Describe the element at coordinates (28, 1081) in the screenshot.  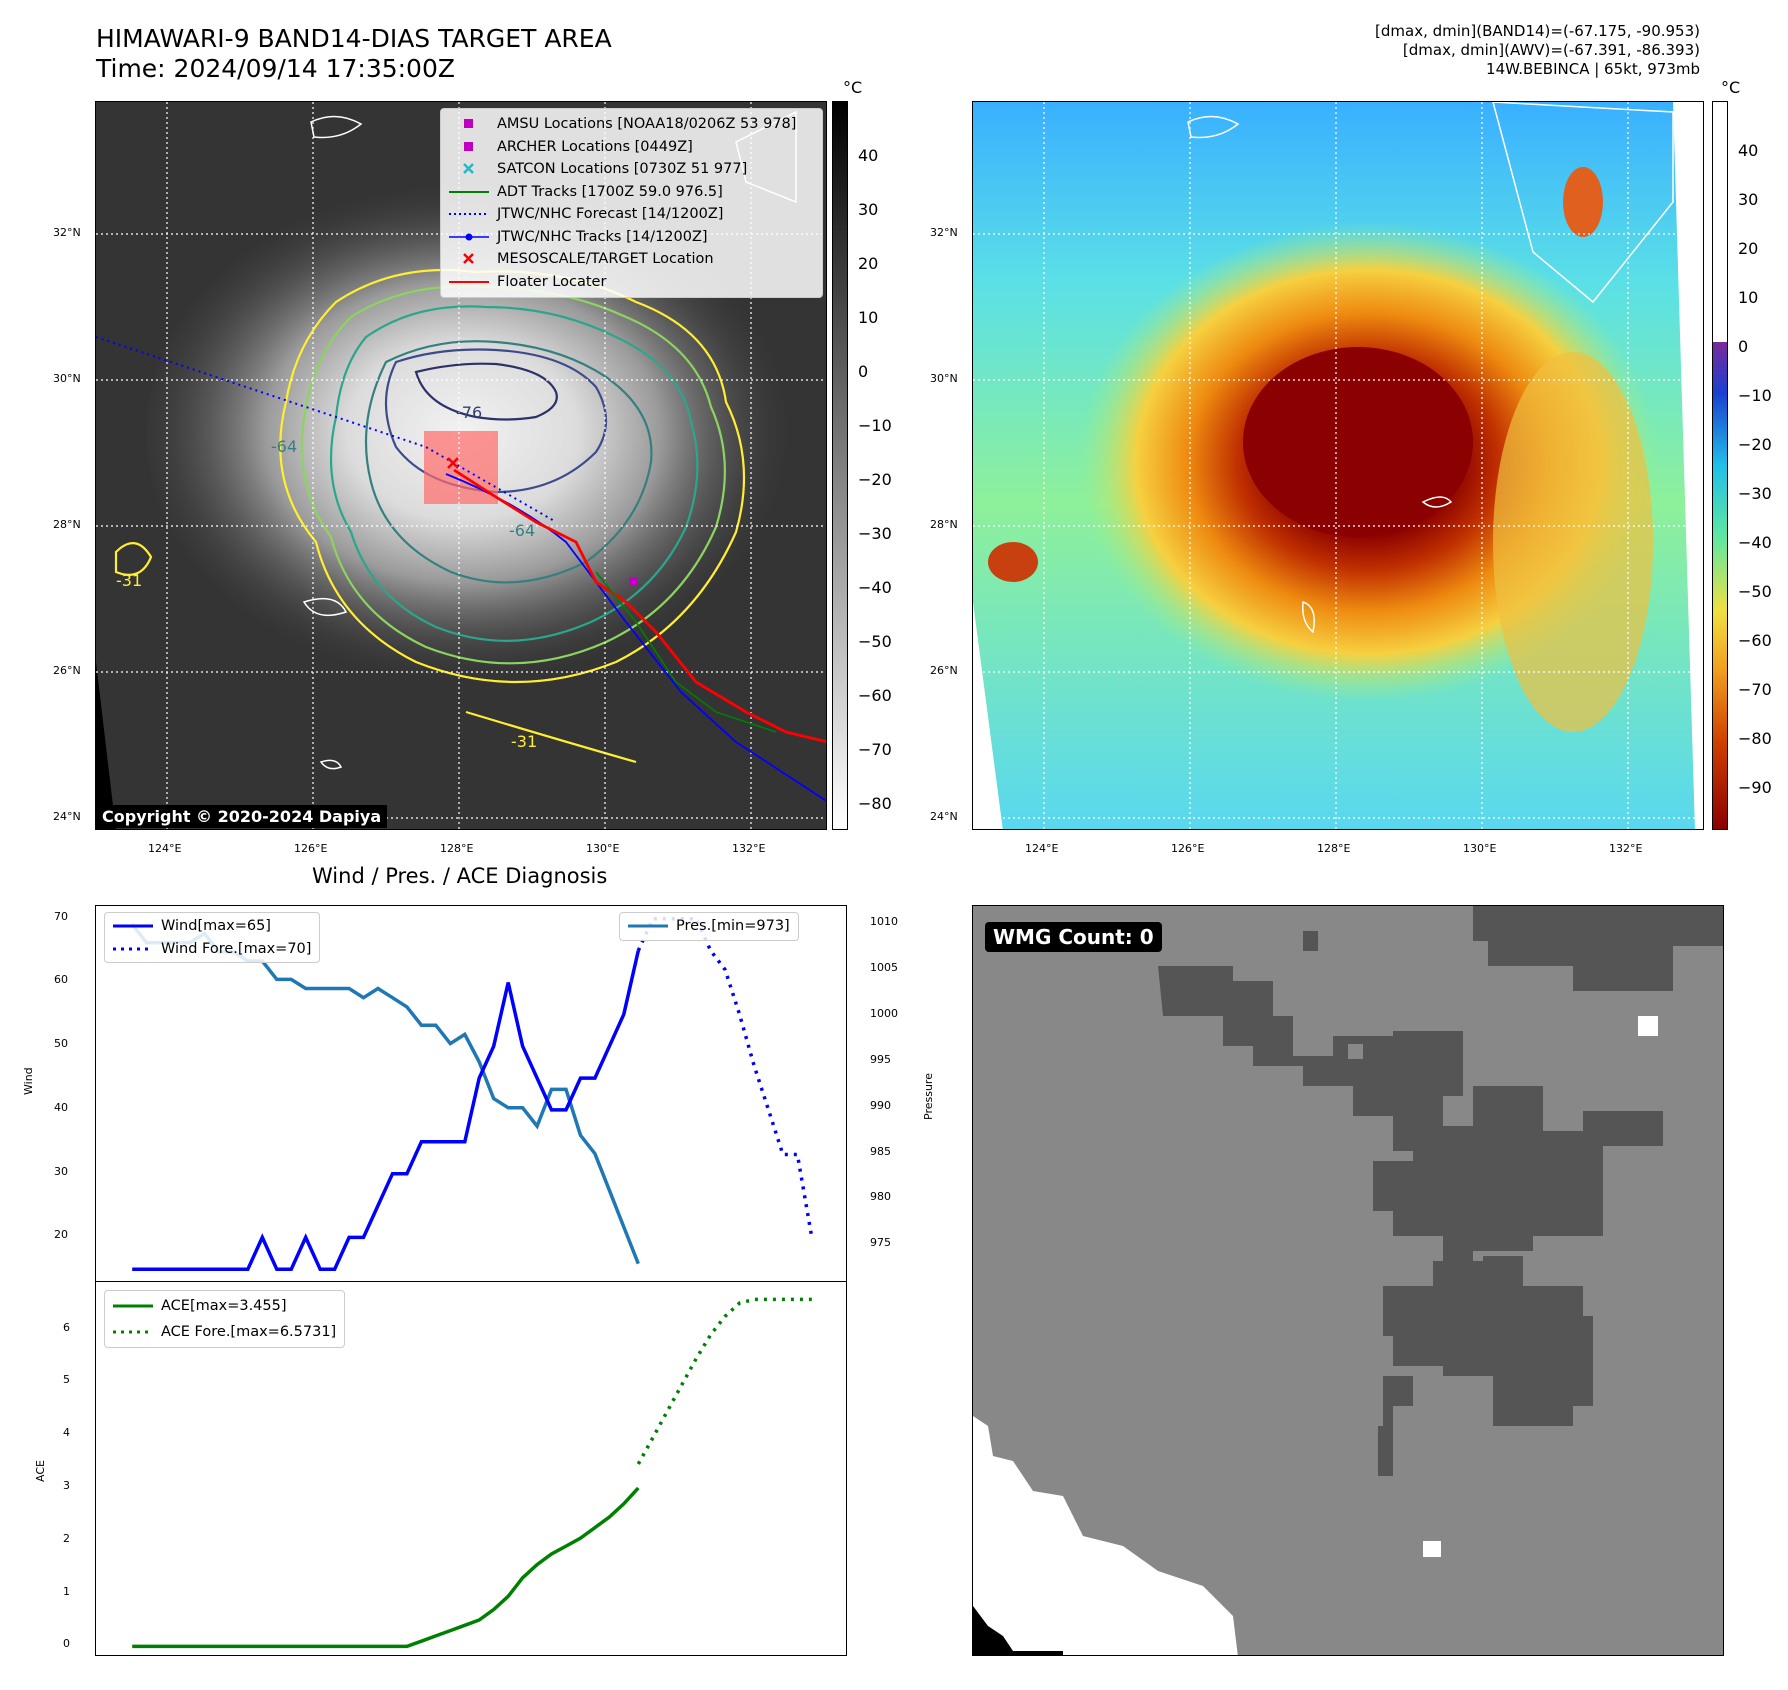
I see `wind-axis-label: Wind` at that location.